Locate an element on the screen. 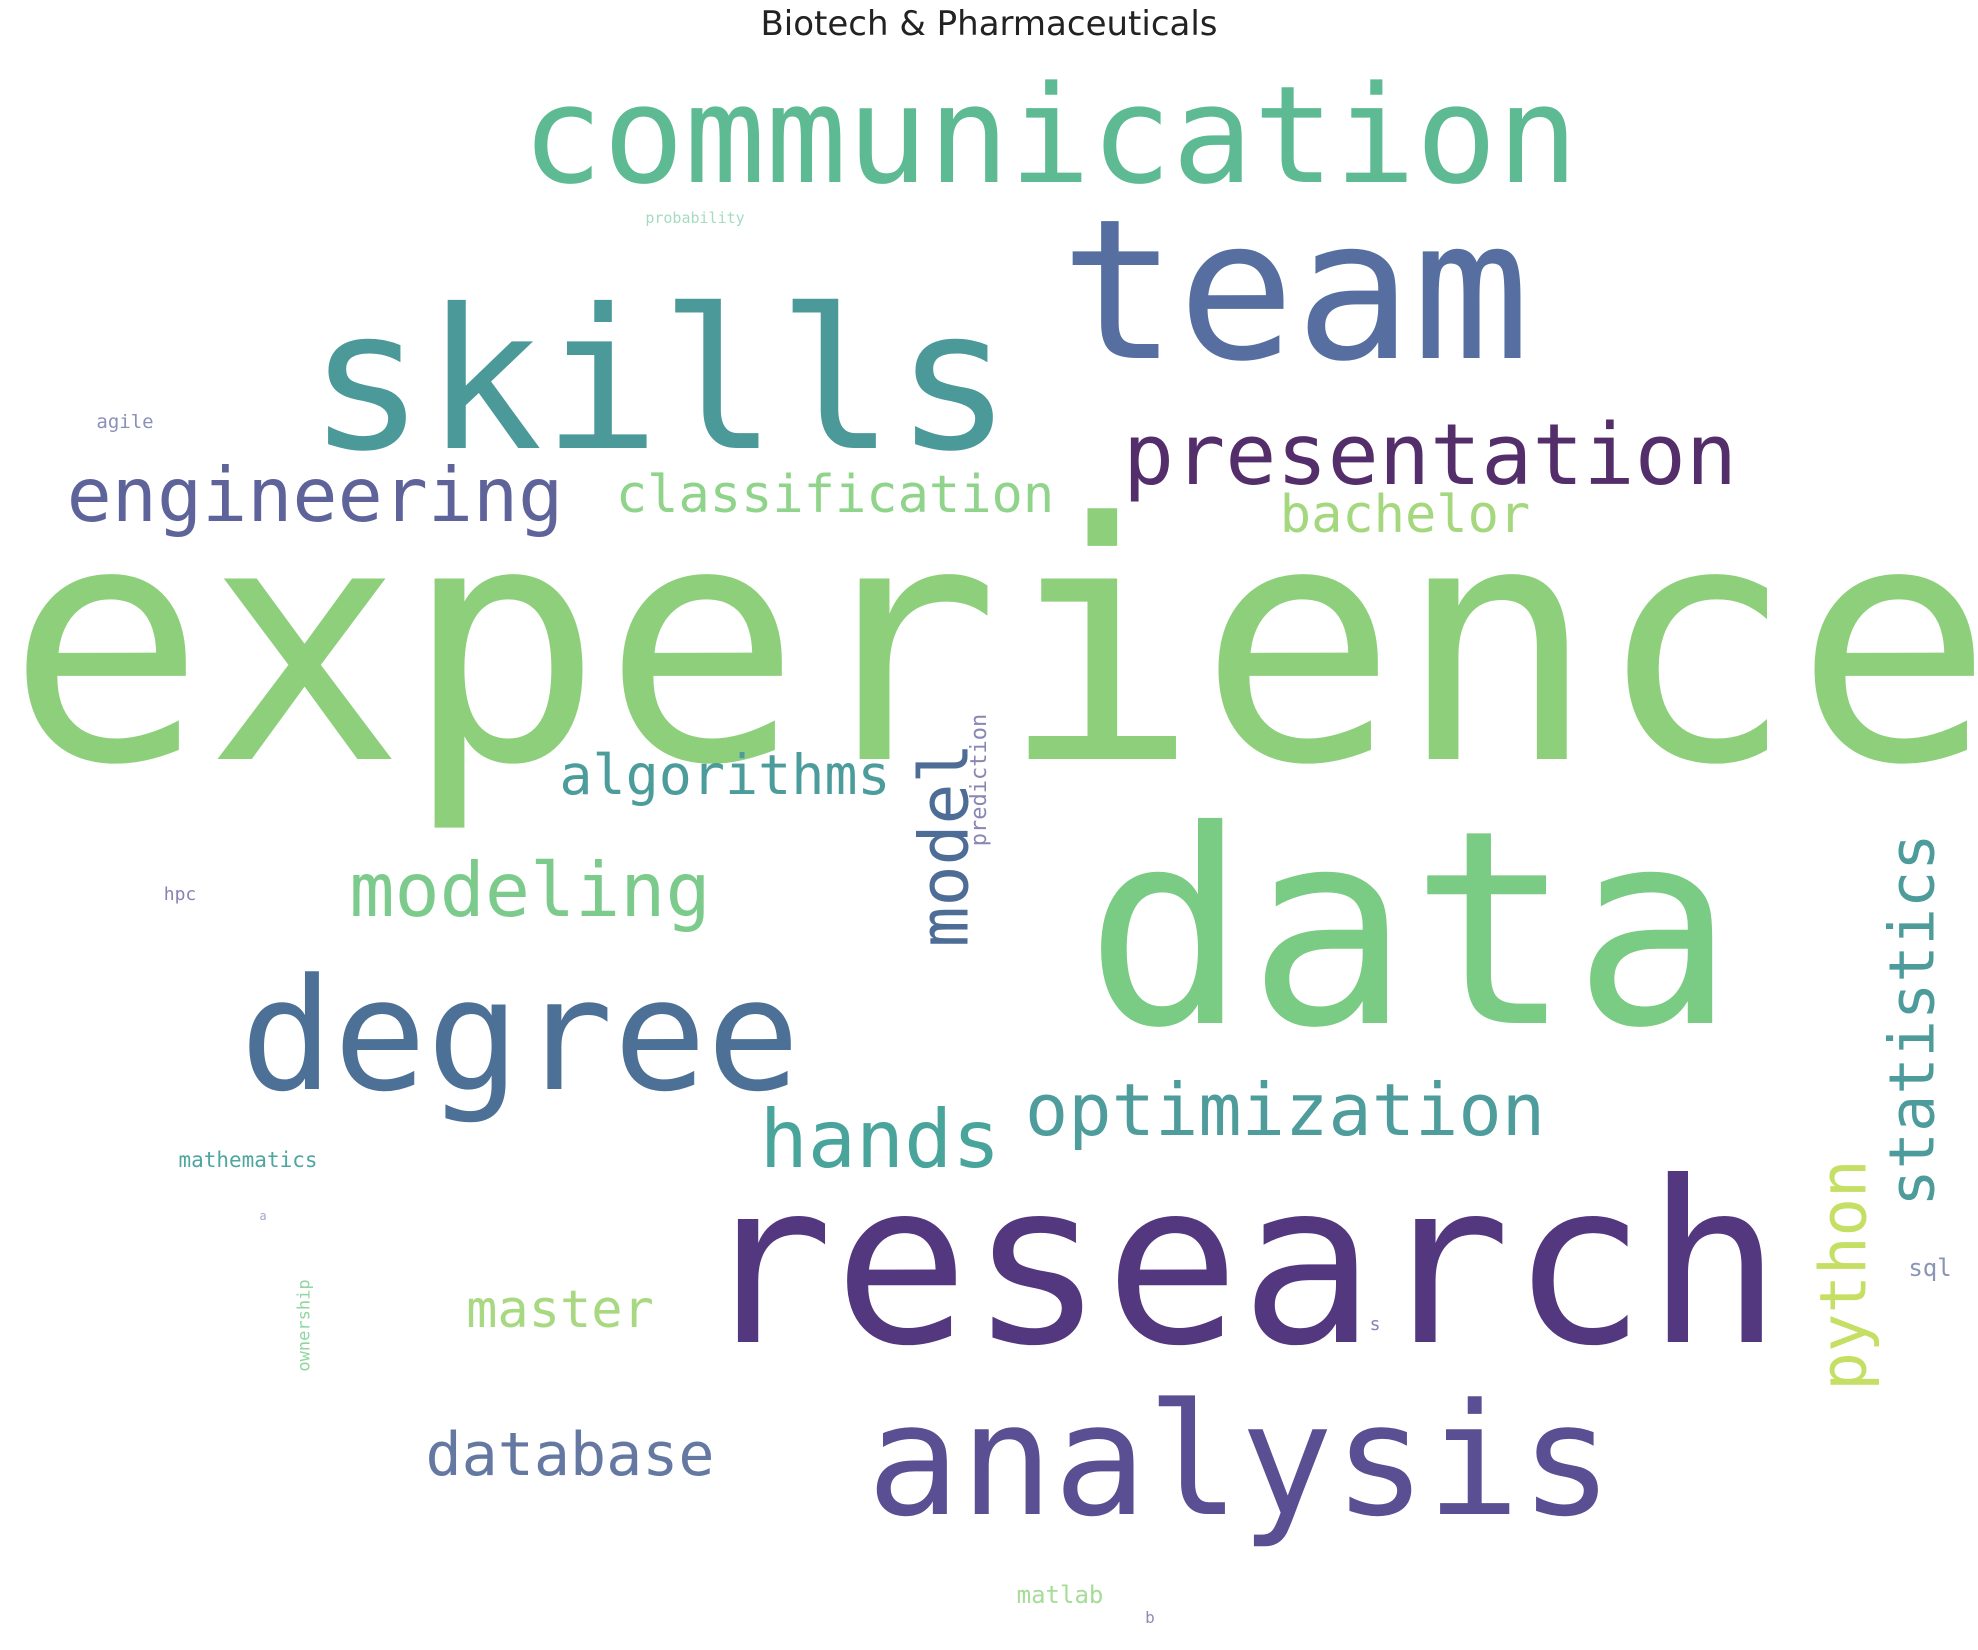 The height and width of the screenshot is (1650, 1978). word-prediction: prediction is located at coordinates (979, 780).